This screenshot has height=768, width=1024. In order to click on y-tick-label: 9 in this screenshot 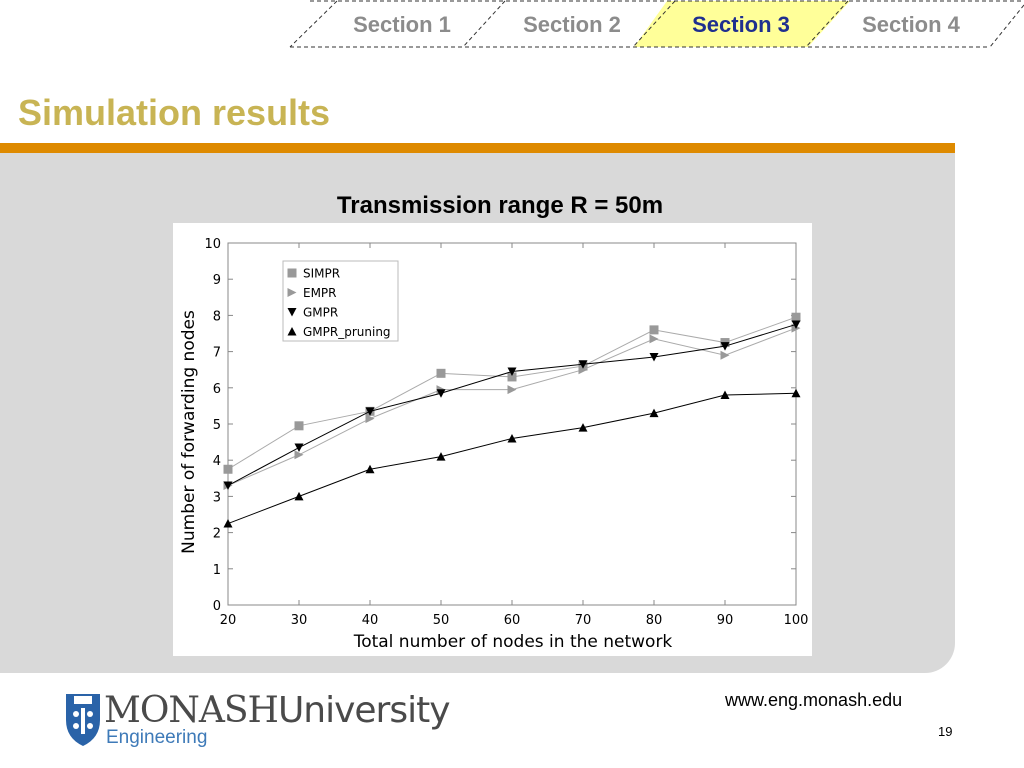, I will do `click(217, 280)`.